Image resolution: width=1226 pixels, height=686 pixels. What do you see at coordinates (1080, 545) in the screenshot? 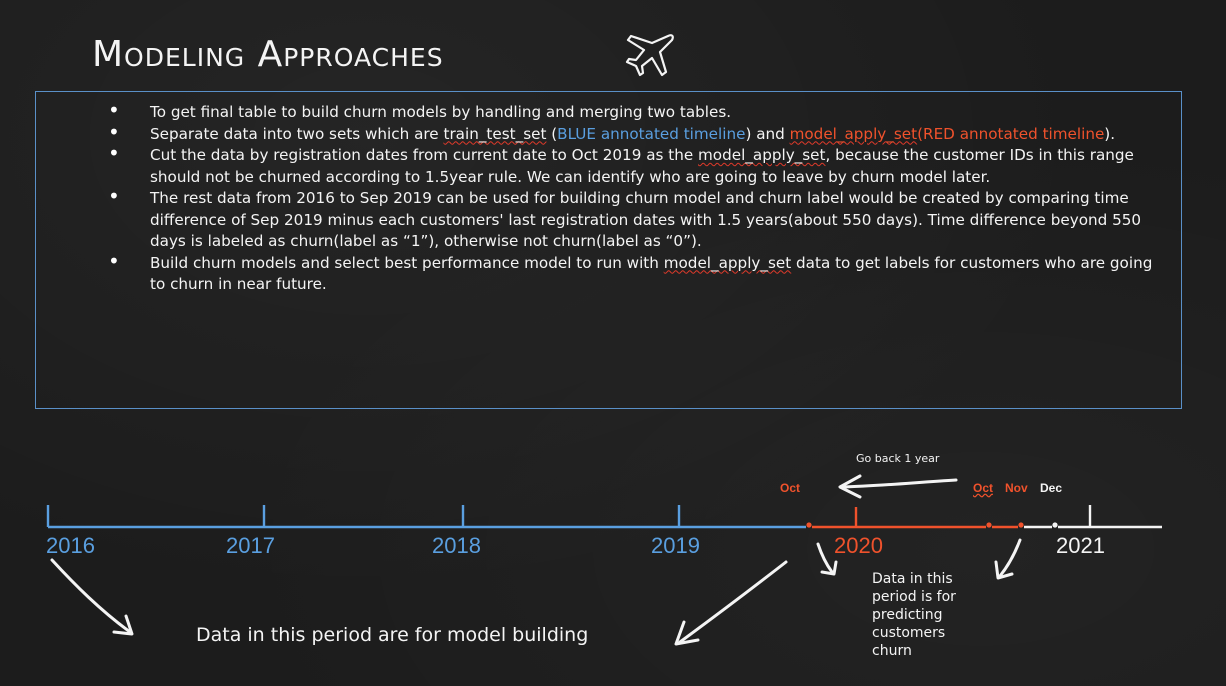
I see `year-label-2021: 2021` at bounding box center [1080, 545].